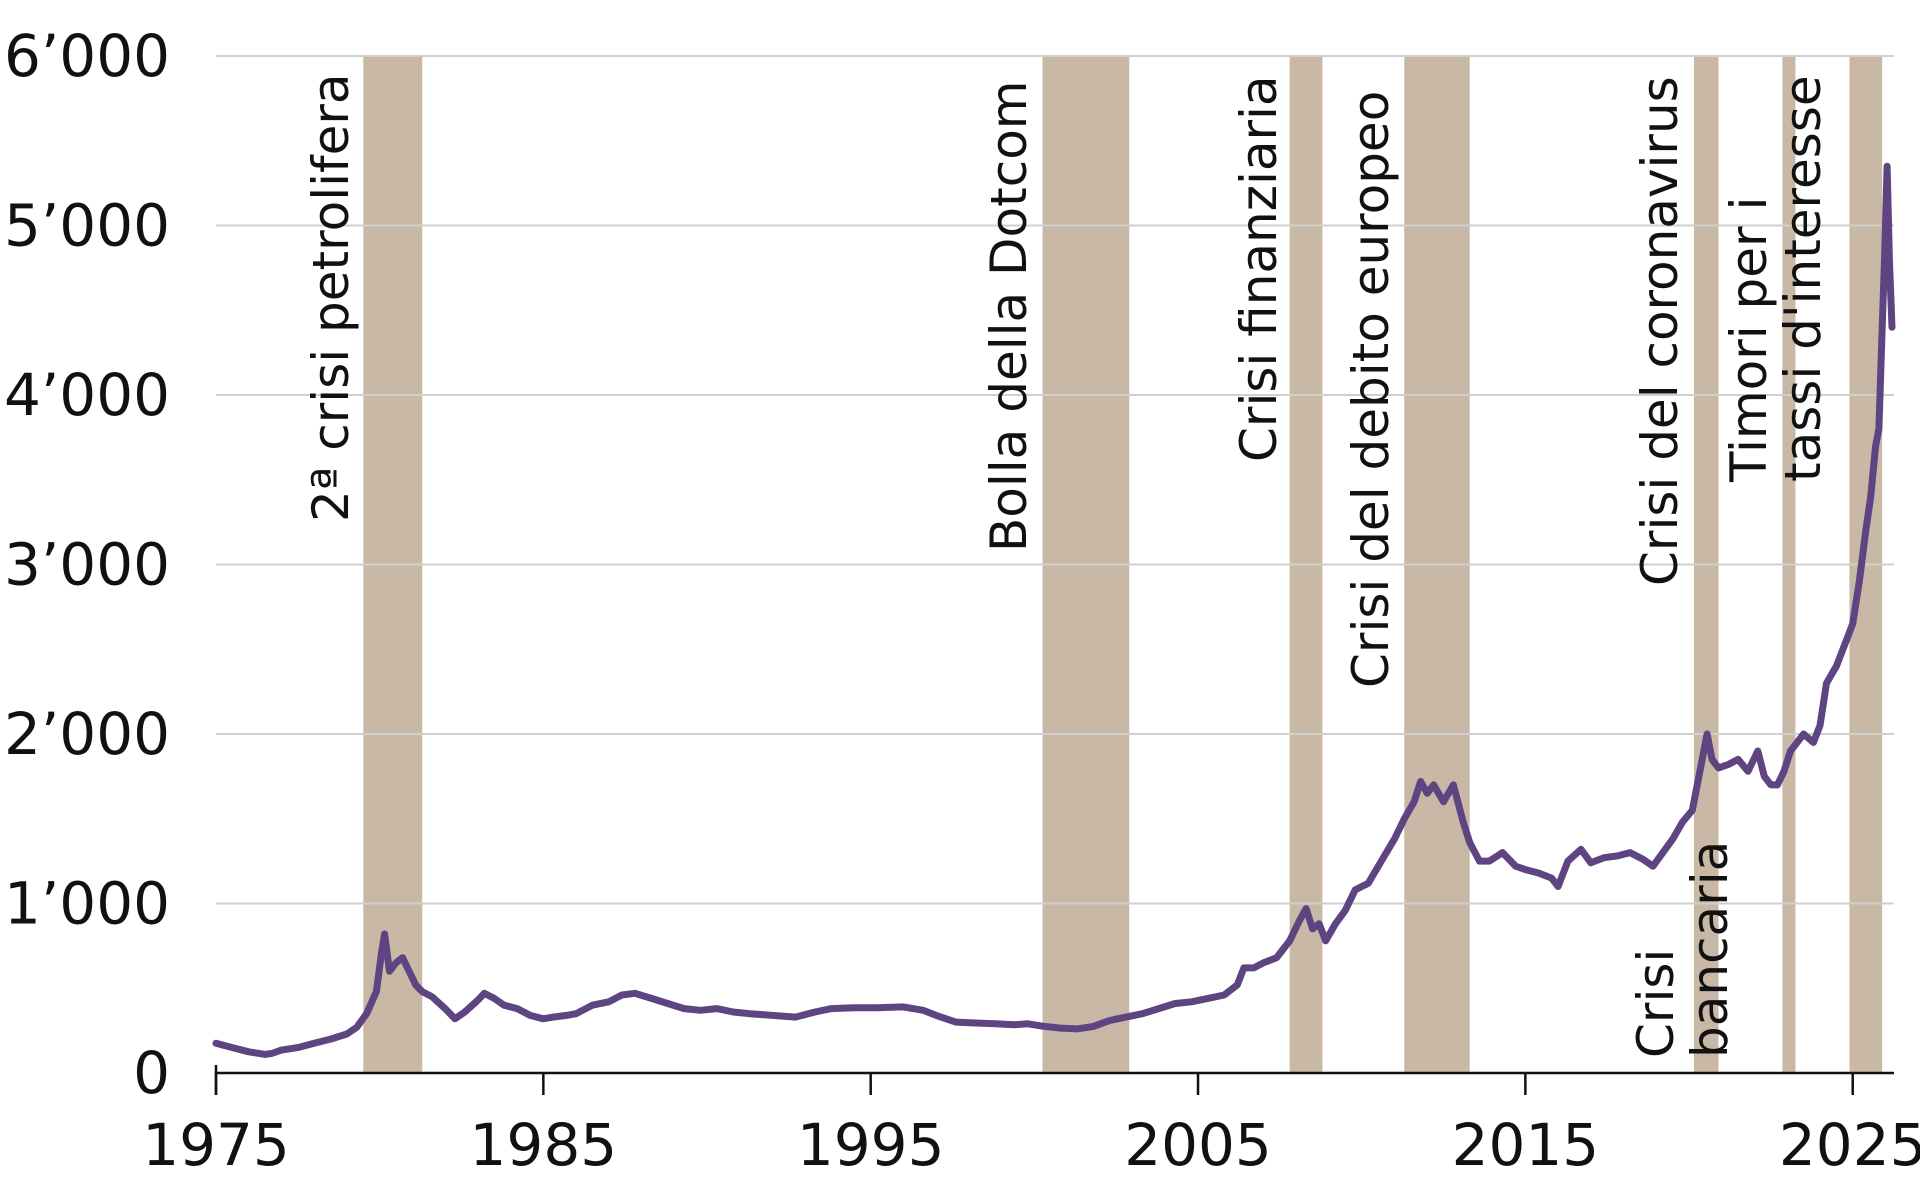  I want to click on crisis-label-text: Timori per itassi d'interesse, so click(1776, 279).